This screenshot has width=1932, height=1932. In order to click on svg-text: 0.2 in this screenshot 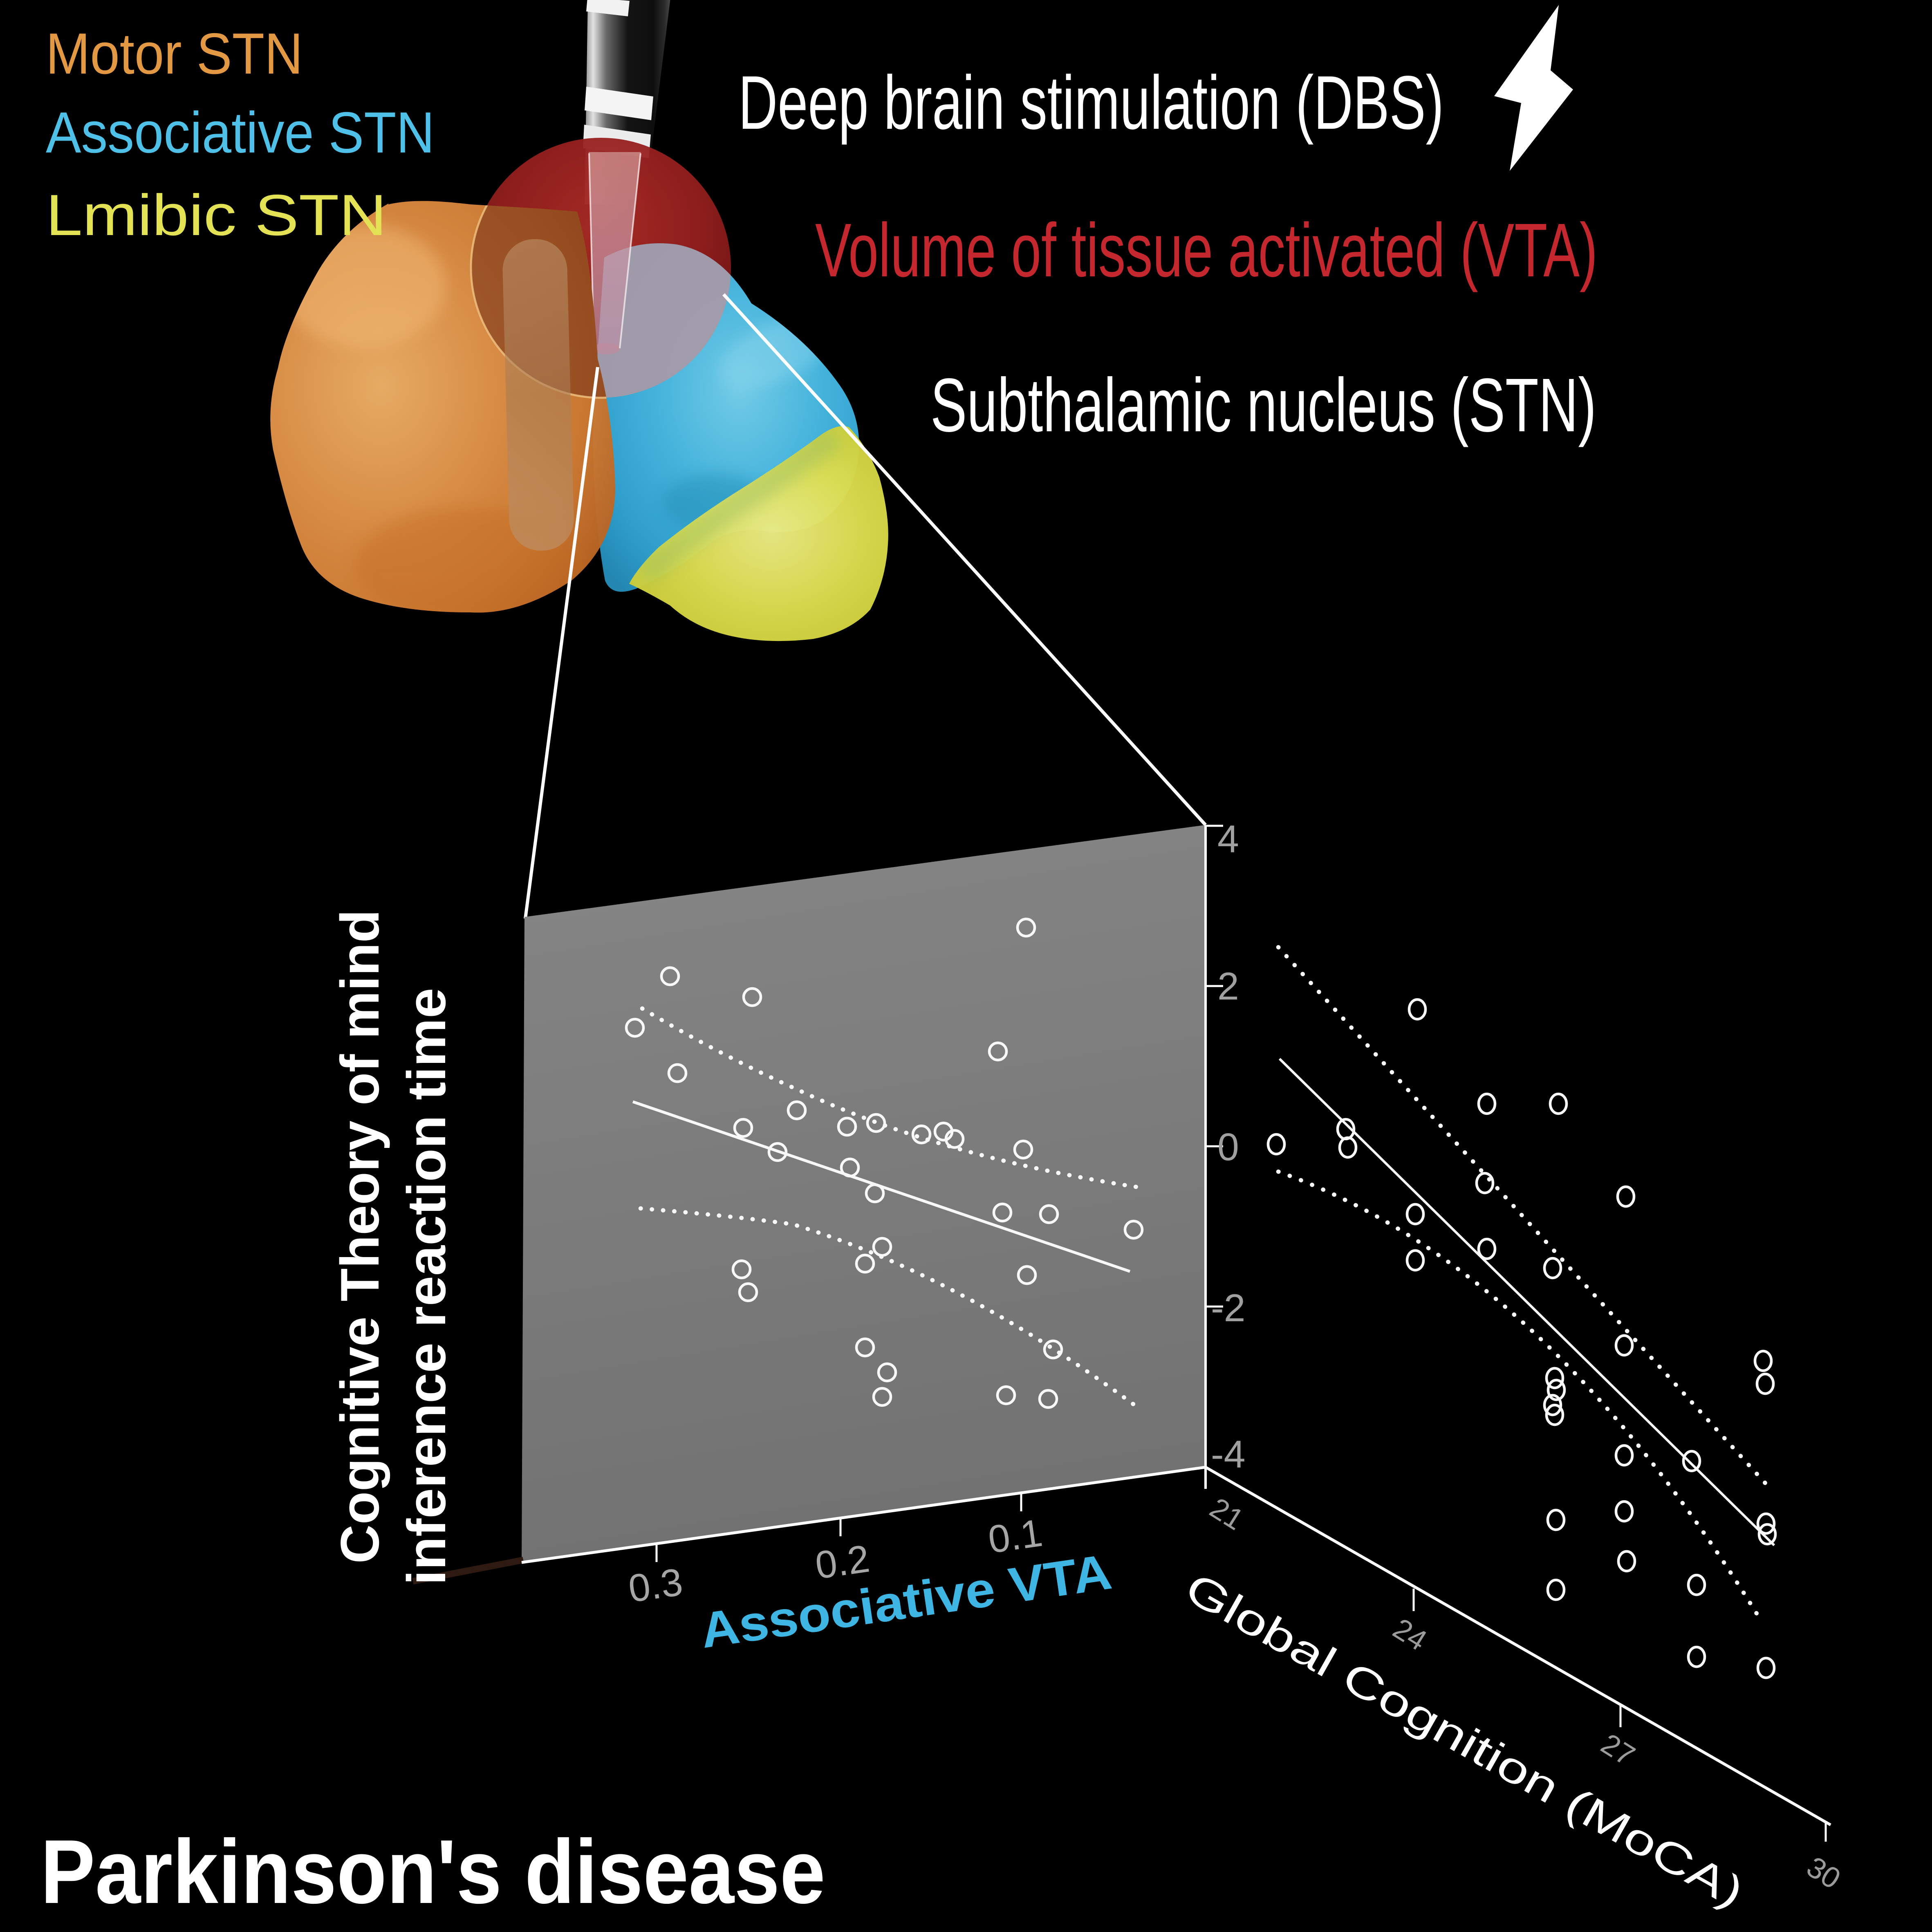, I will do `click(842, 1562)`.